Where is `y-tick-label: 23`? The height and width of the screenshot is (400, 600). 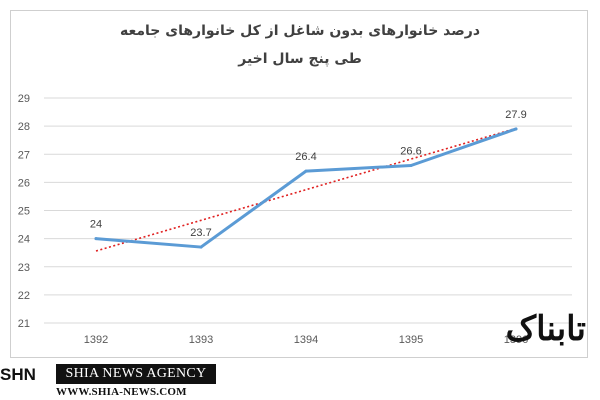 y-tick-label: 23 is located at coordinates (24, 268).